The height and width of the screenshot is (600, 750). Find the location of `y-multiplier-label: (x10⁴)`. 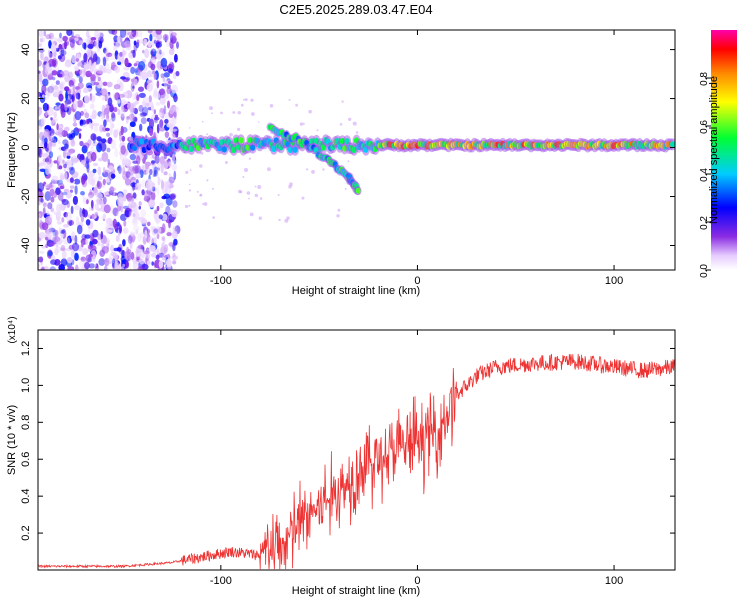

y-multiplier-label: (x10⁴) is located at coordinates (12, 329).